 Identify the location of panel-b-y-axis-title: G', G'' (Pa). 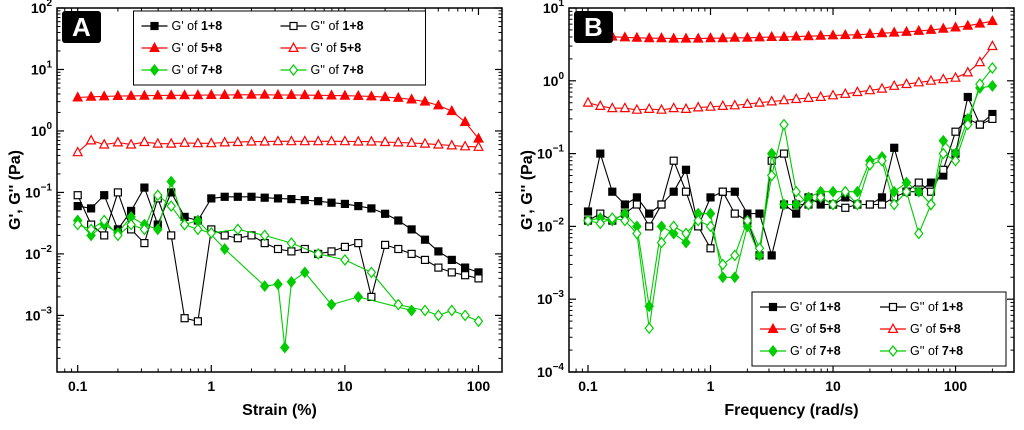
(527, 190).